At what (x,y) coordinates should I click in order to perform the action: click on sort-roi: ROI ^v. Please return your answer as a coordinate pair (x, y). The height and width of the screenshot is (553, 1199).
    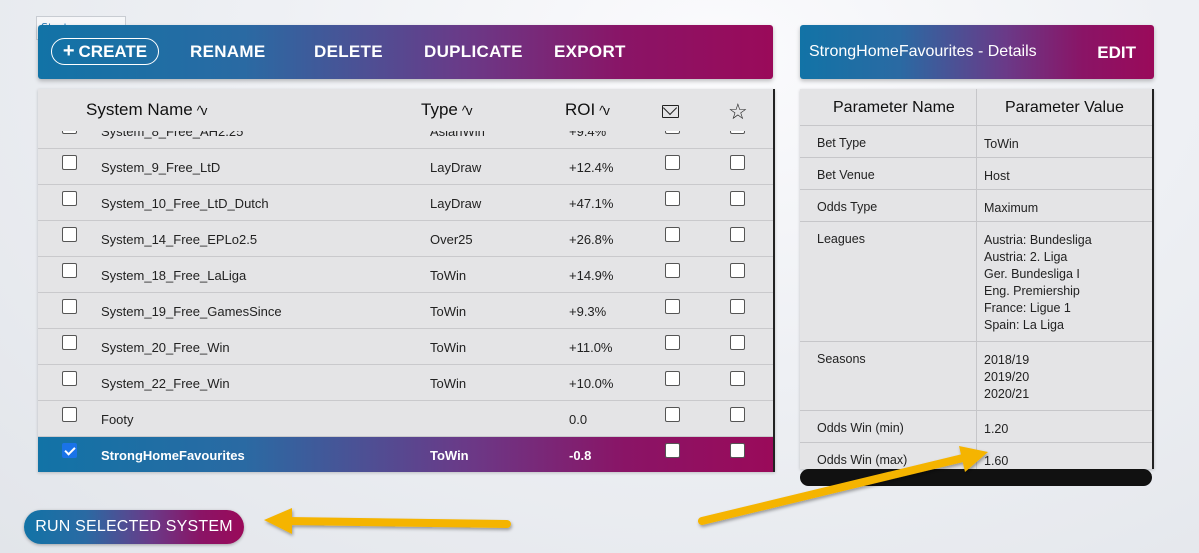
    Looking at the image, I should click on (587, 110).